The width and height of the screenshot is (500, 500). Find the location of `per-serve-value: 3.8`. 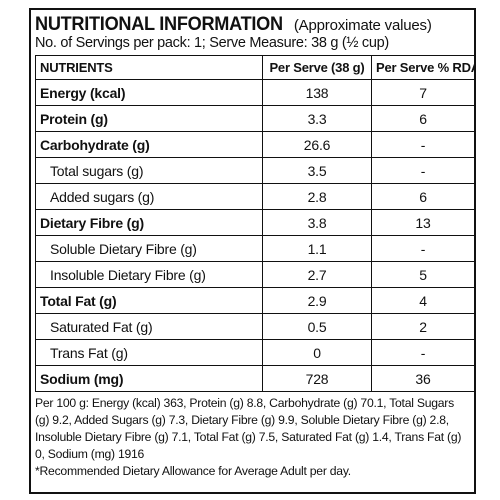

per-serve-value: 3.8 is located at coordinates (317, 222).